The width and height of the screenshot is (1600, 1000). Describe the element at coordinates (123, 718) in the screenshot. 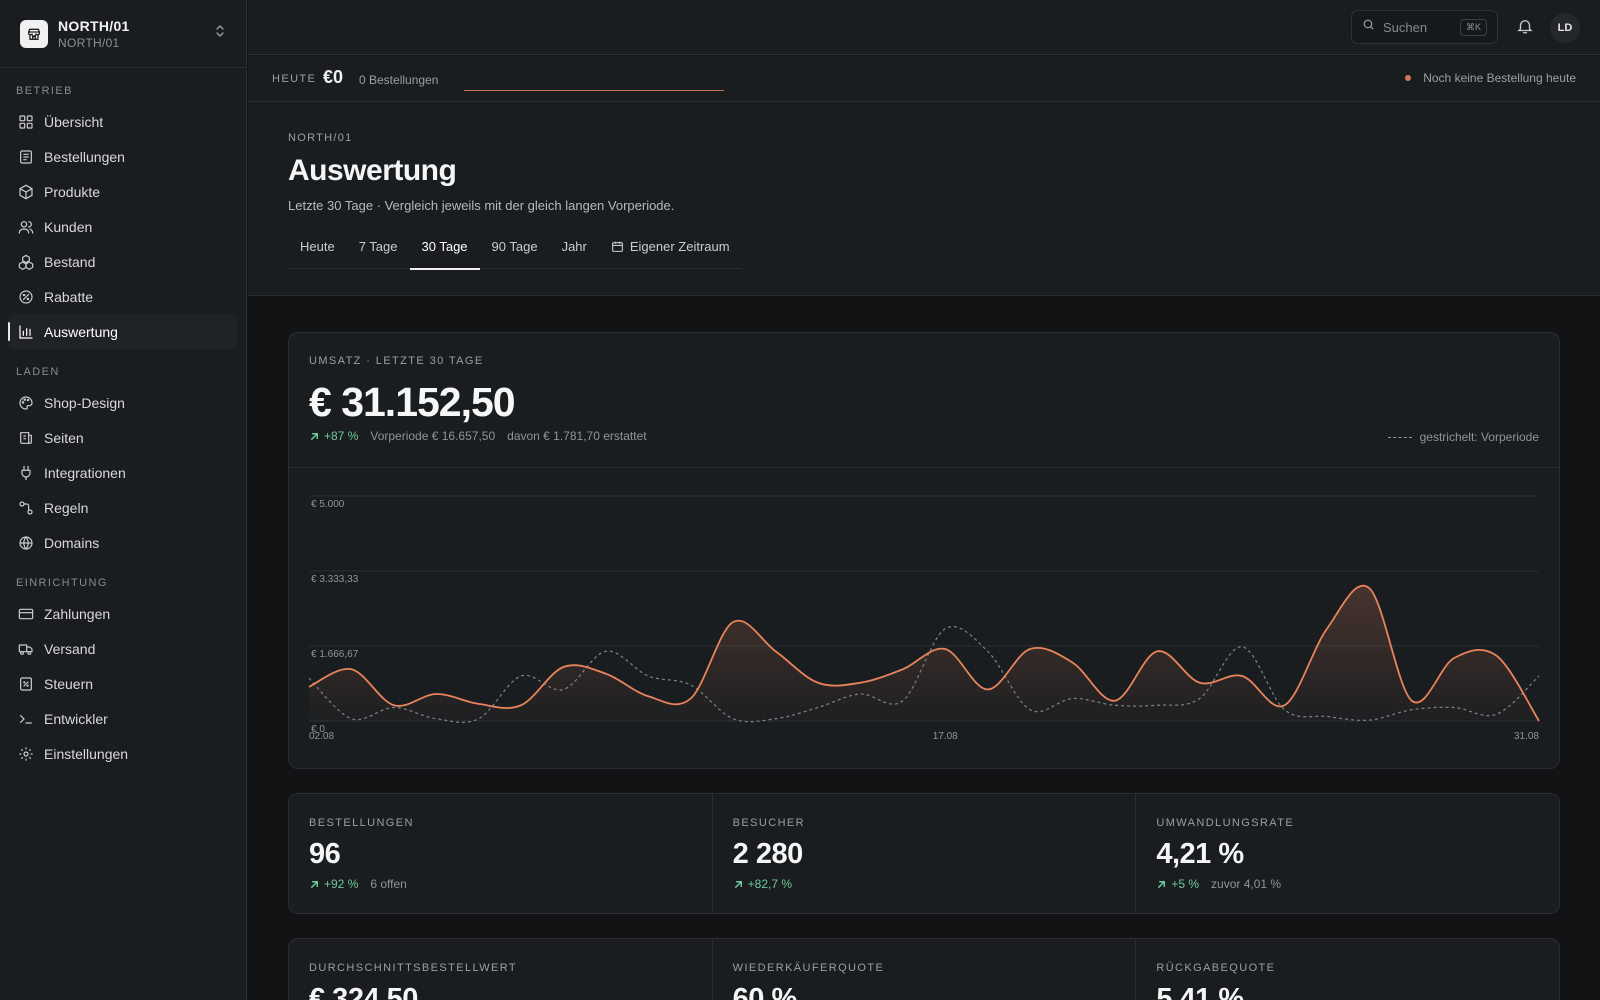

I see `sidebar-item-entwickler: Entwickler` at that location.